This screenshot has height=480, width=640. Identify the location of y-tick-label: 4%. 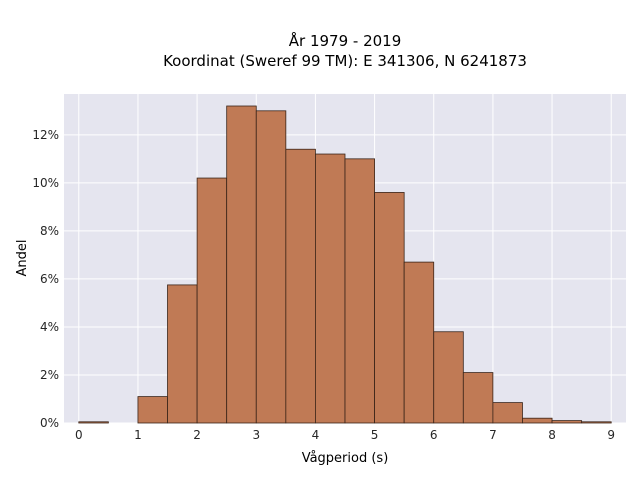
(49, 327).